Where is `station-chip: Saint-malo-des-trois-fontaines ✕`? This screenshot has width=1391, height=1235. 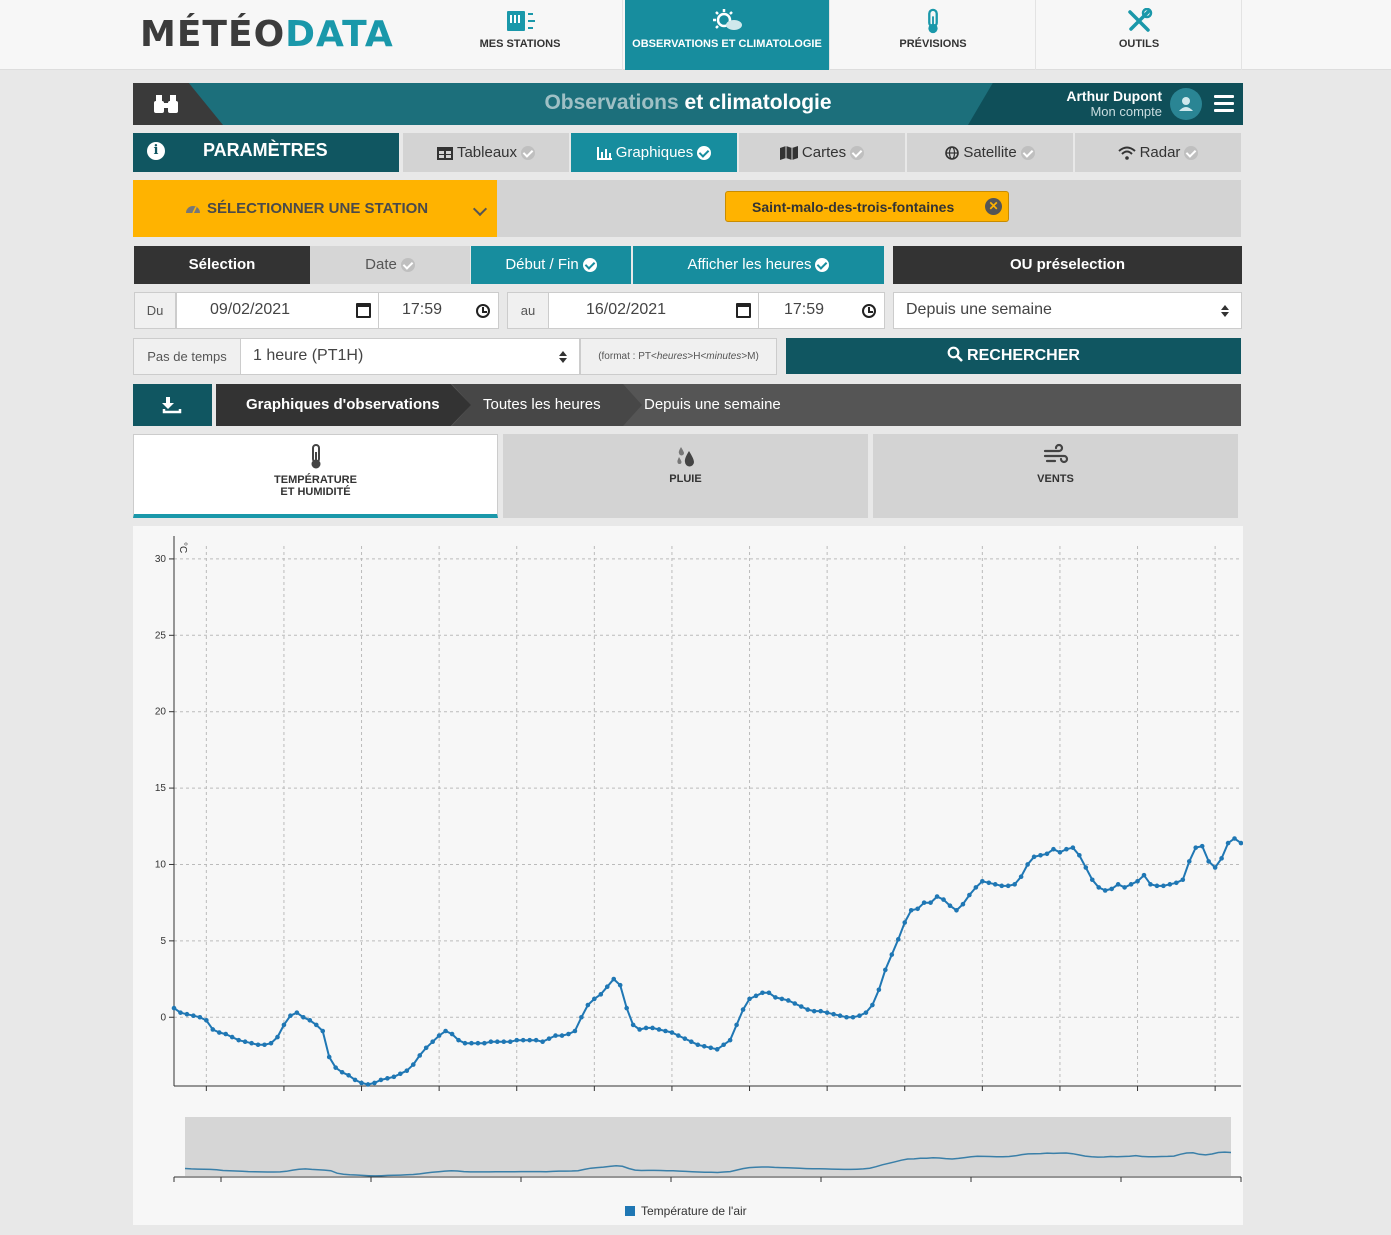 station-chip: Saint-malo-des-trois-fontaines ✕ is located at coordinates (867, 206).